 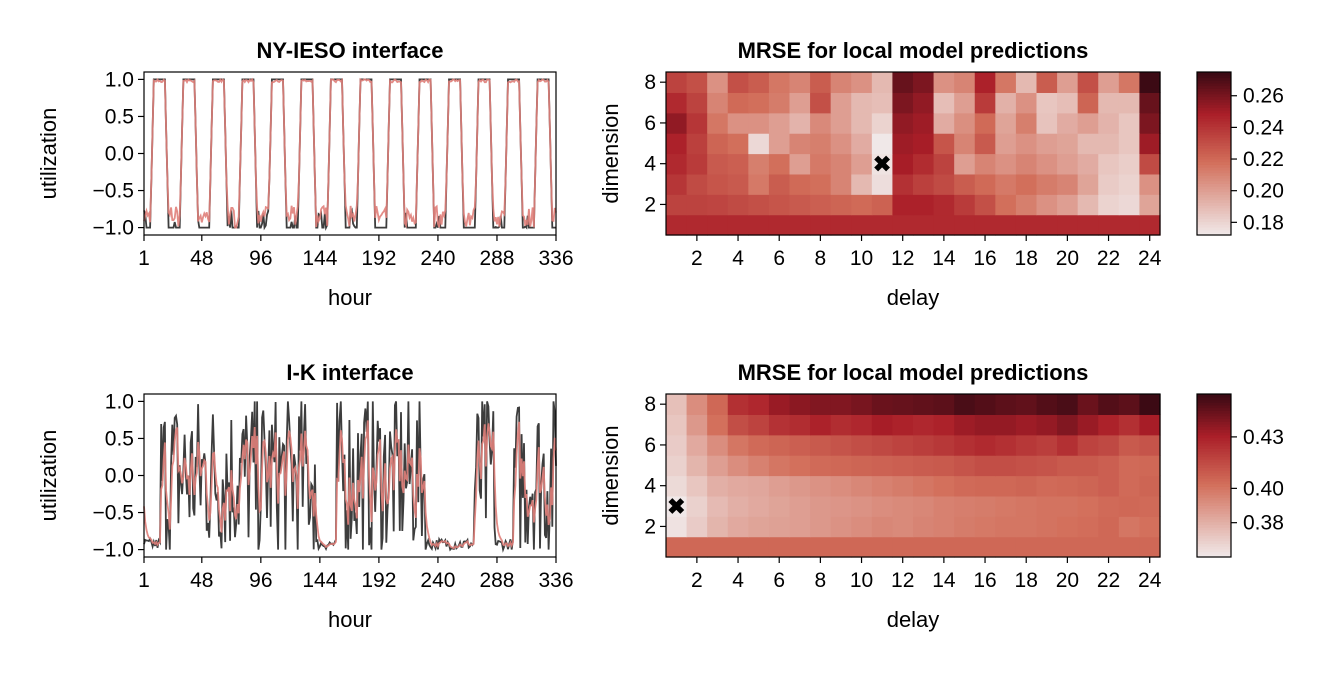 What do you see at coordinates (350, 153) in the screenshot?
I see `series-predicted` at bounding box center [350, 153].